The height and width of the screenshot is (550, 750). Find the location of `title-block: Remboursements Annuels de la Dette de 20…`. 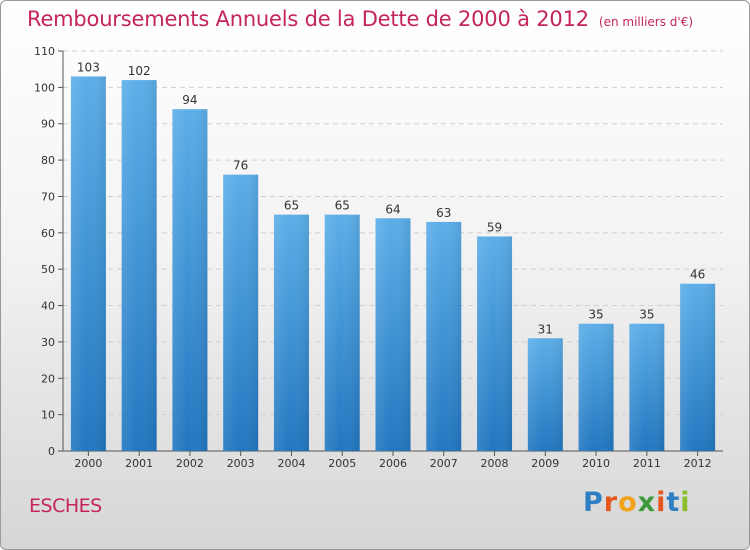

title-block: Remboursements Annuels de la Dette de 20… is located at coordinates (360, 19).